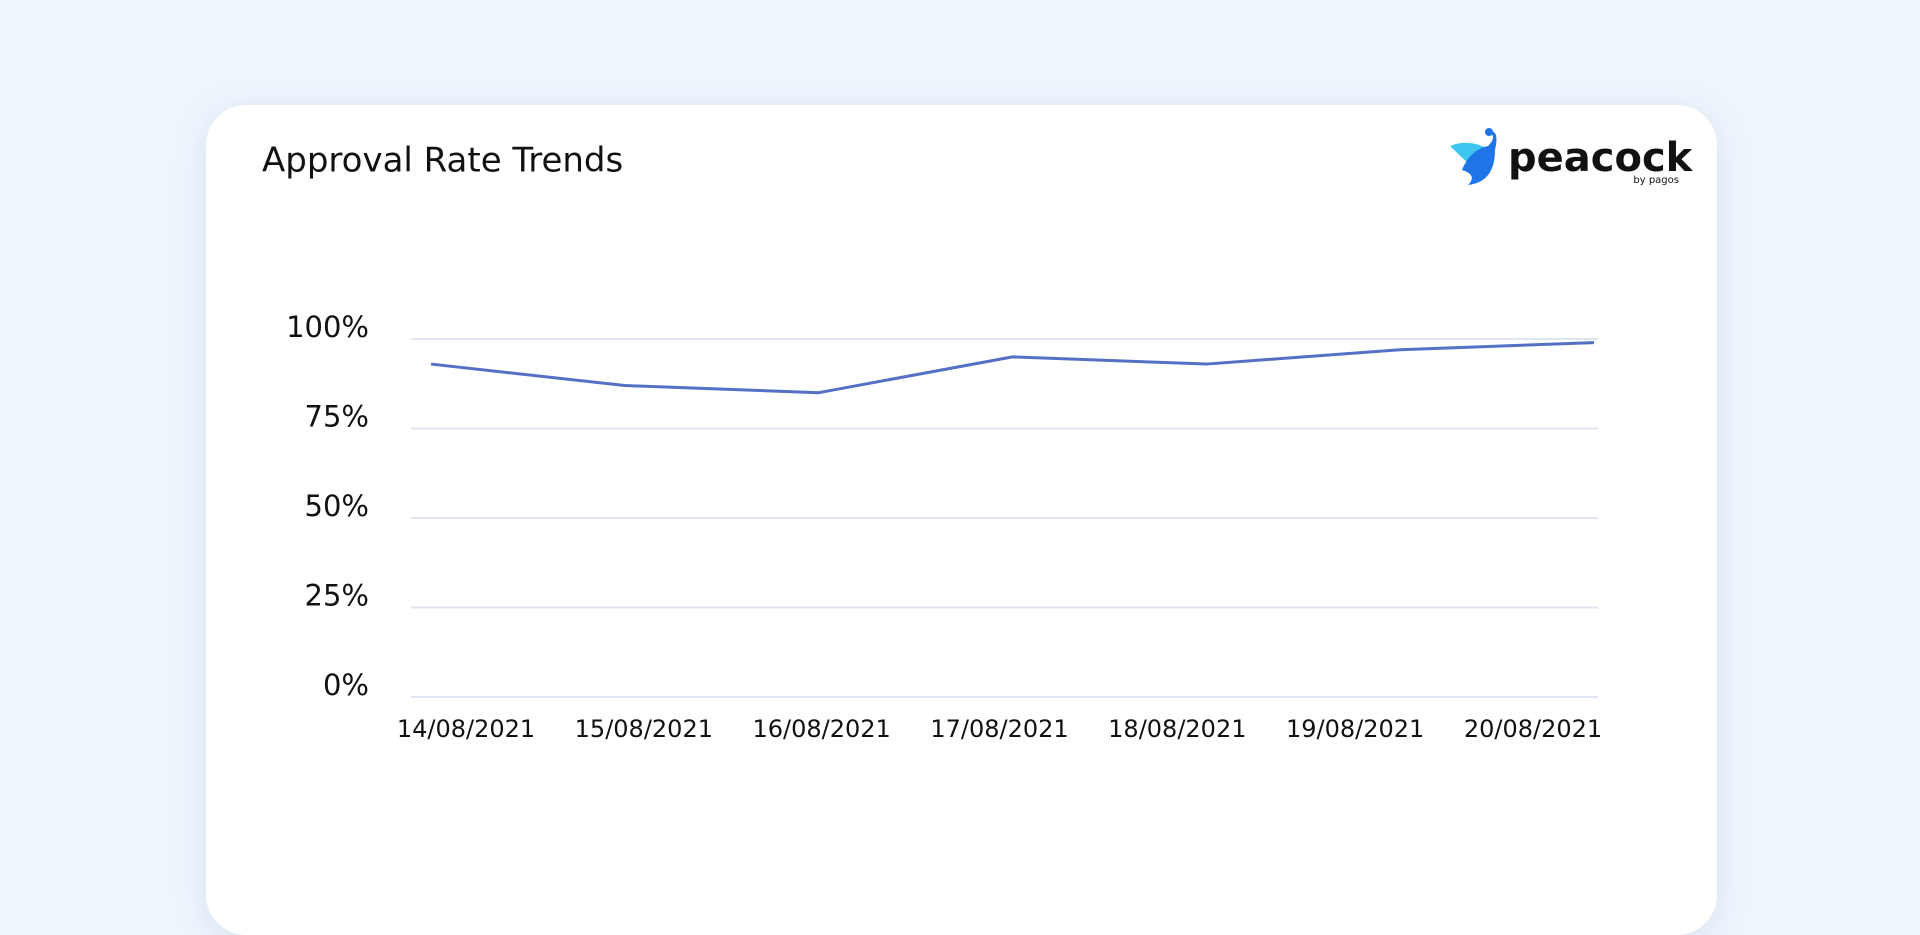  I want to click on logo-icon, so click(1473, 156).